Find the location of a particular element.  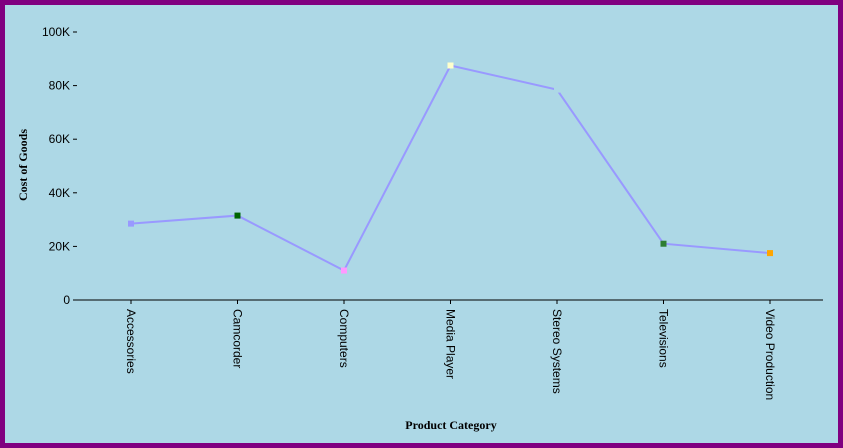

y-tick-label: 100K is located at coordinates (56, 32).